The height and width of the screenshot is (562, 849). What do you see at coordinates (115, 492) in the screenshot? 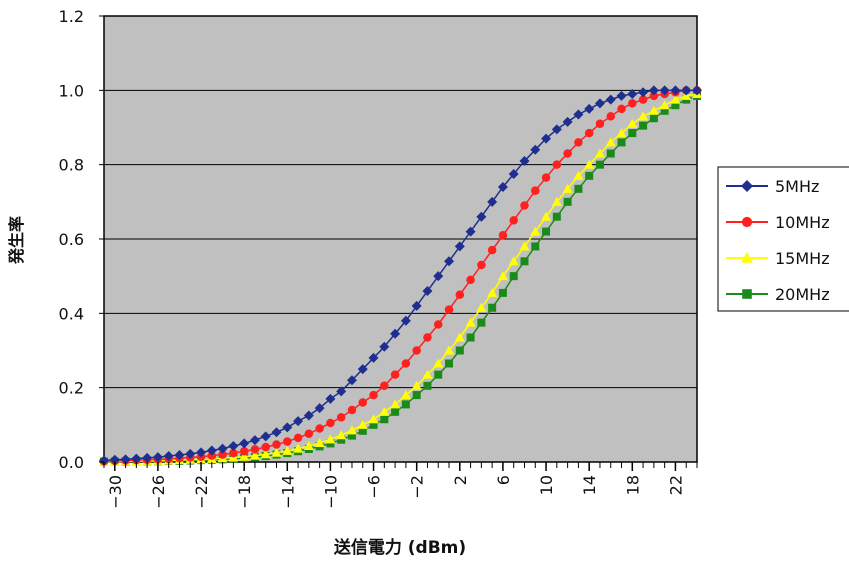
I see `x-tick-label: −30` at bounding box center [115, 492].